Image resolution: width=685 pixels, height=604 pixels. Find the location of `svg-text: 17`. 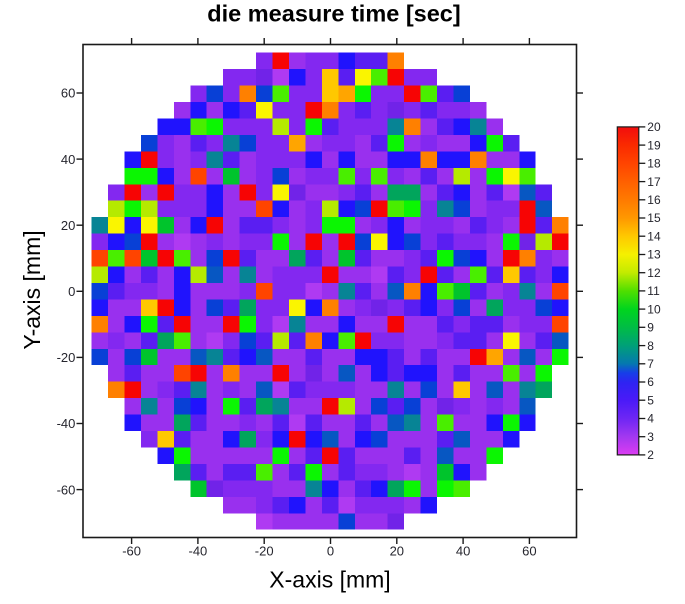

svg-text: 17 is located at coordinates (654, 182).